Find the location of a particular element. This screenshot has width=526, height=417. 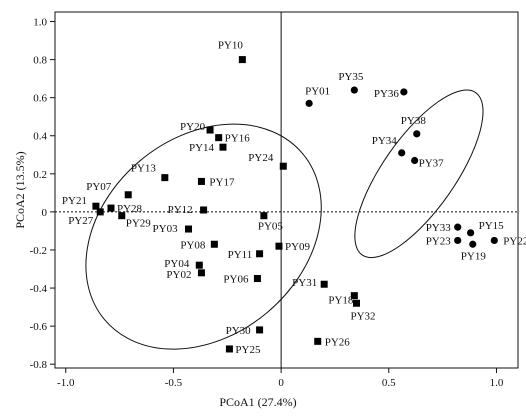

y-axis: -0.8 -0.6 -0.4 -0.2 0 0.2 0.4 0.6 0.8 1.0 is located at coordinates (42, 194).